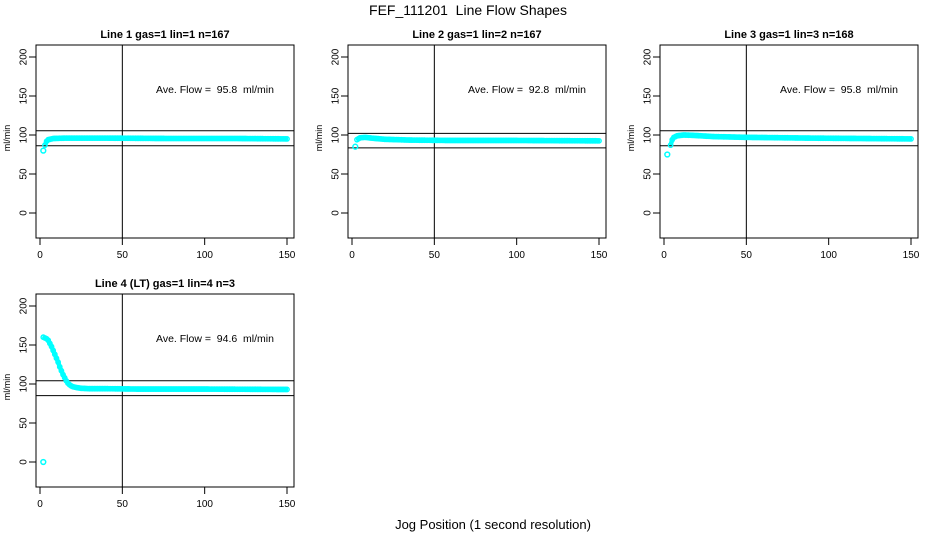  What do you see at coordinates (7, 138) in the screenshot?
I see `y-axis-label-line-1: ml/min` at bounding box center [7, 138].